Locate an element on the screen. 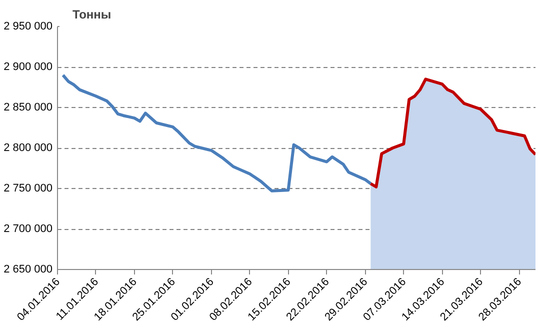  y-tick-label: 2 650 000 is located at coordinates (28, 270).